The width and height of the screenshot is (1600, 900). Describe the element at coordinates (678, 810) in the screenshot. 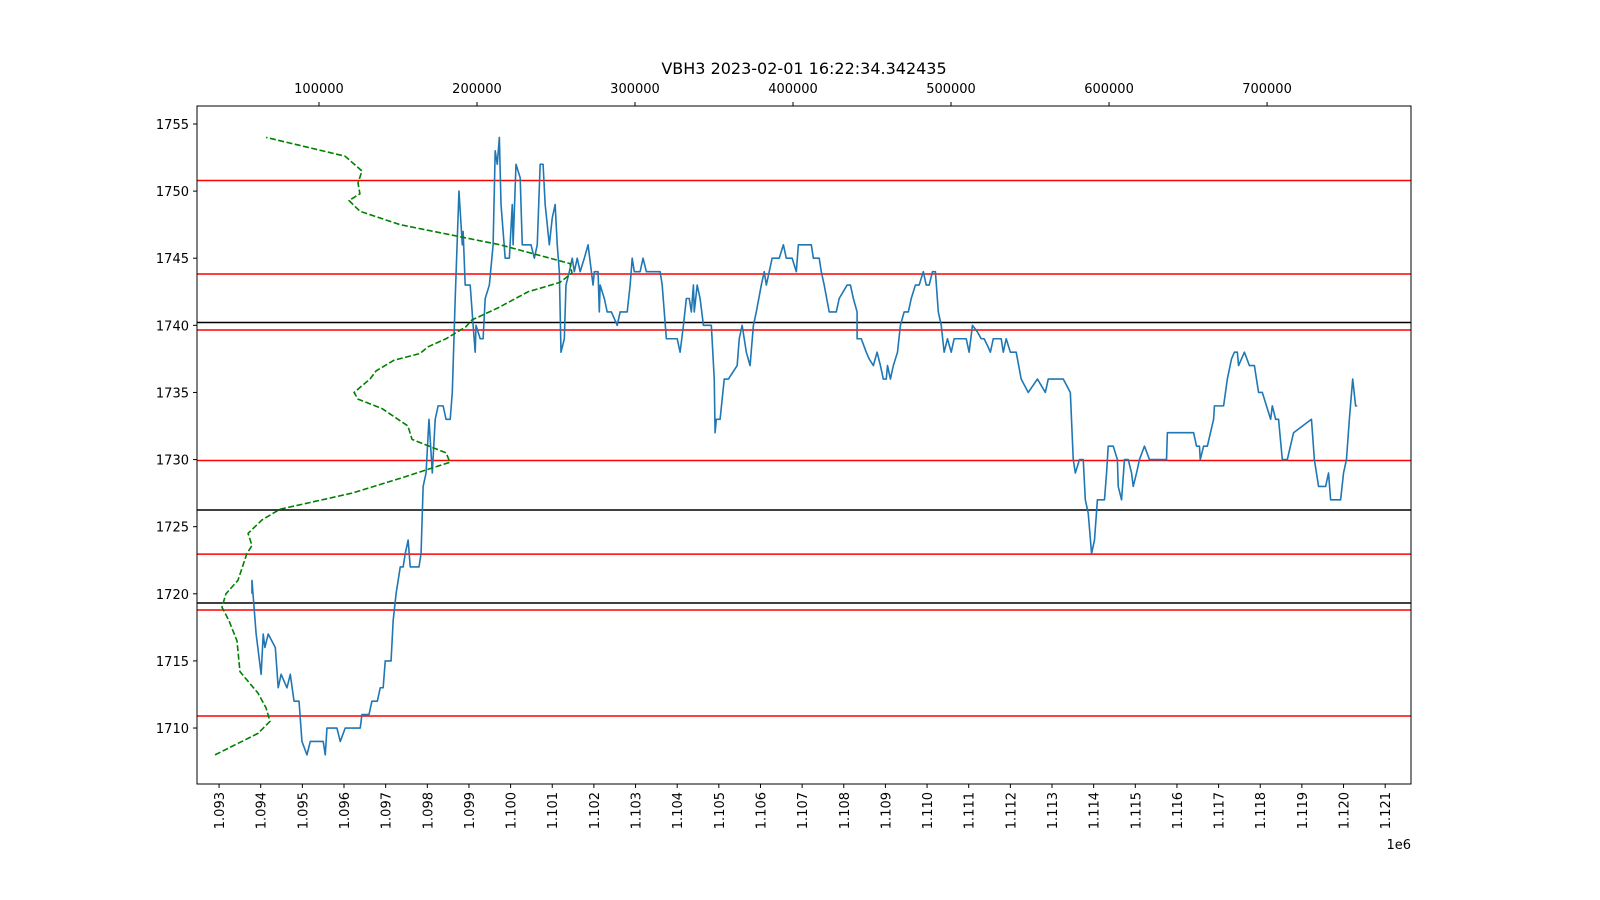

I see `x-tick-label: 1.104` at that location.